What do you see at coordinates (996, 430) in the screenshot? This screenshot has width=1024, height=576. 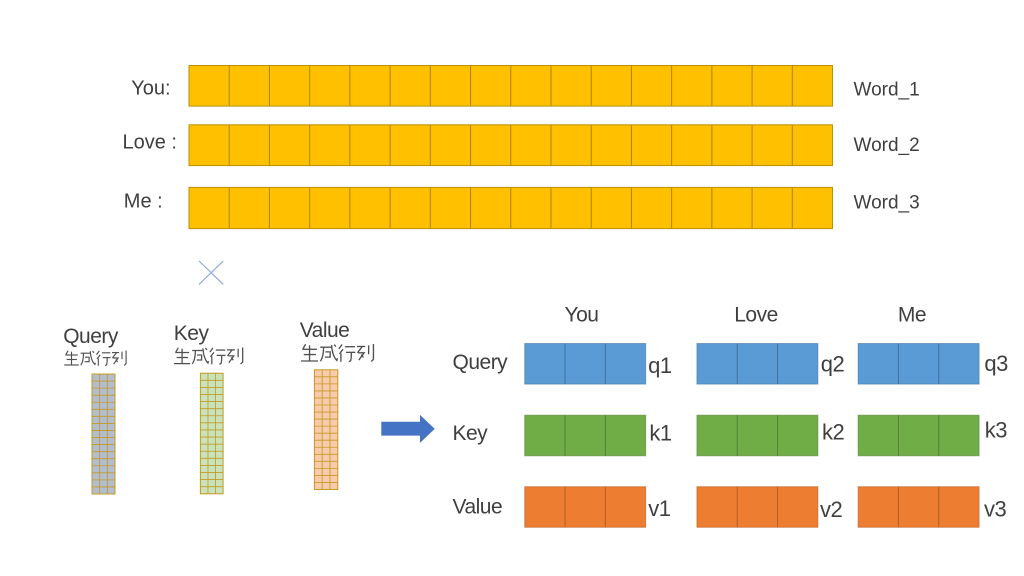 I see `svg-text: k3` at bounding box center [996, 430].